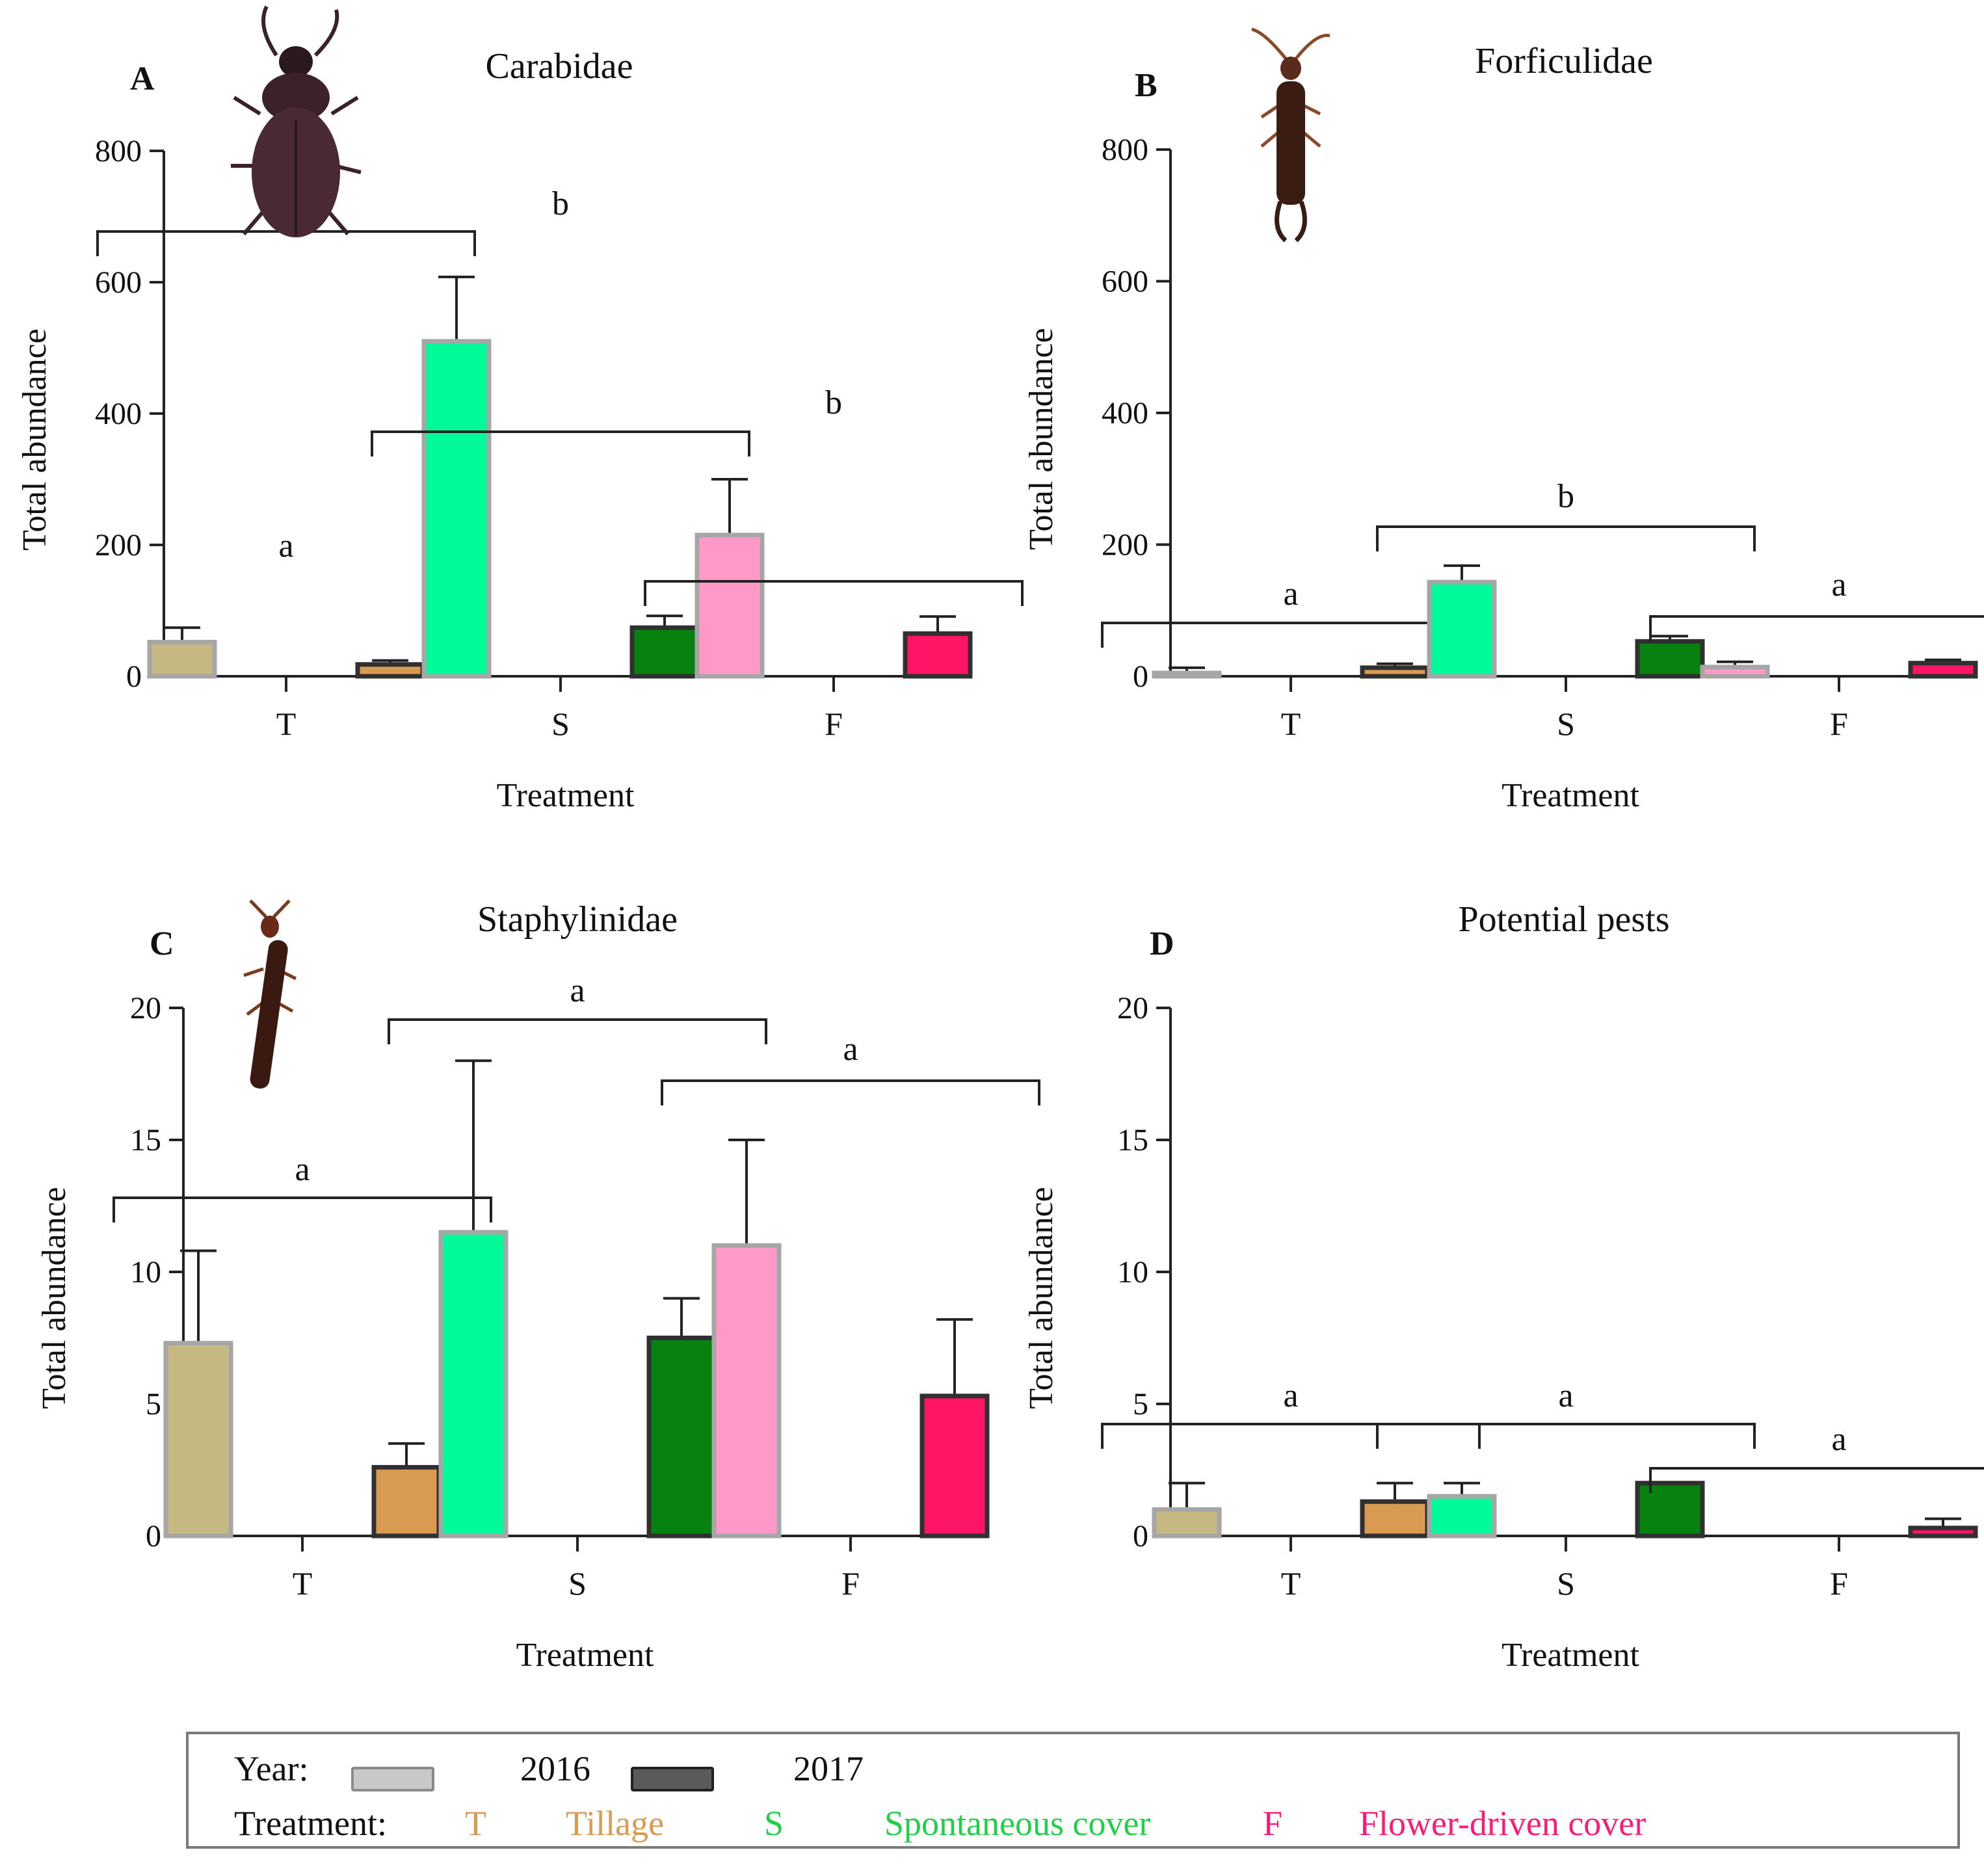 The width and height of the screenshot is (1984, 1876). Describe the element at coordinates (1162, 943) in the screenshot. I see `panel-letter: D` at that location.